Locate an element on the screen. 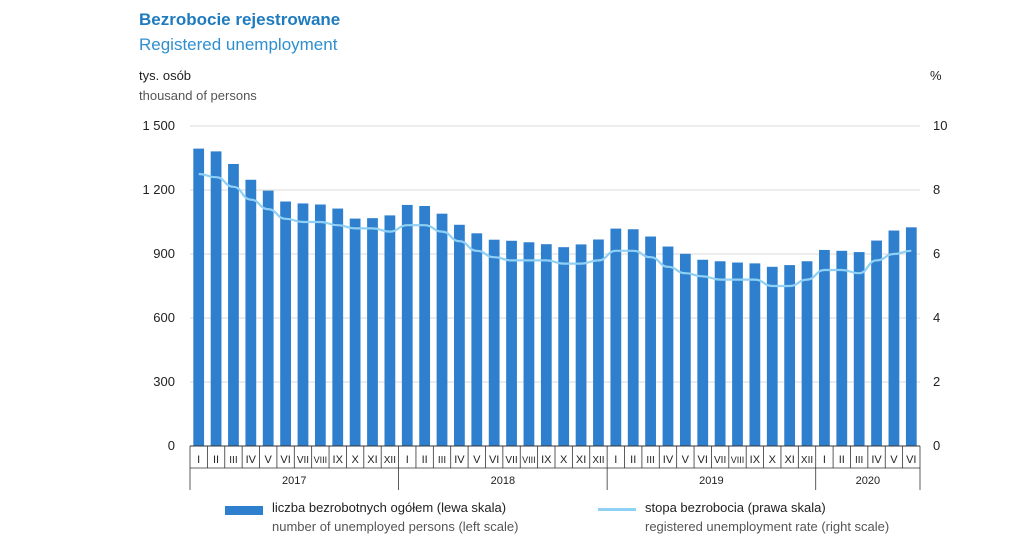  legend-bar-swatch is located at coordinates (244, 510).